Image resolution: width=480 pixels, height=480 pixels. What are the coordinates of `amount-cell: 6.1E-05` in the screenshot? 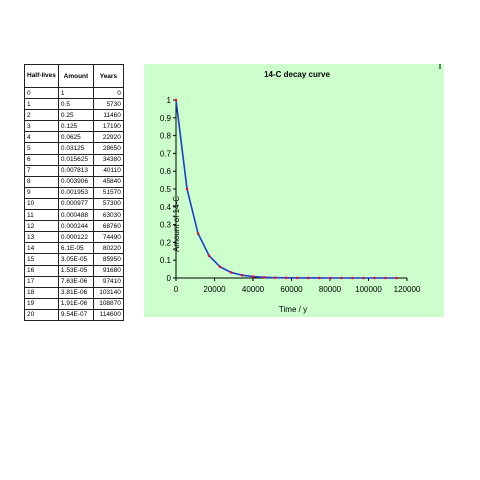 It's located at (75, 248).